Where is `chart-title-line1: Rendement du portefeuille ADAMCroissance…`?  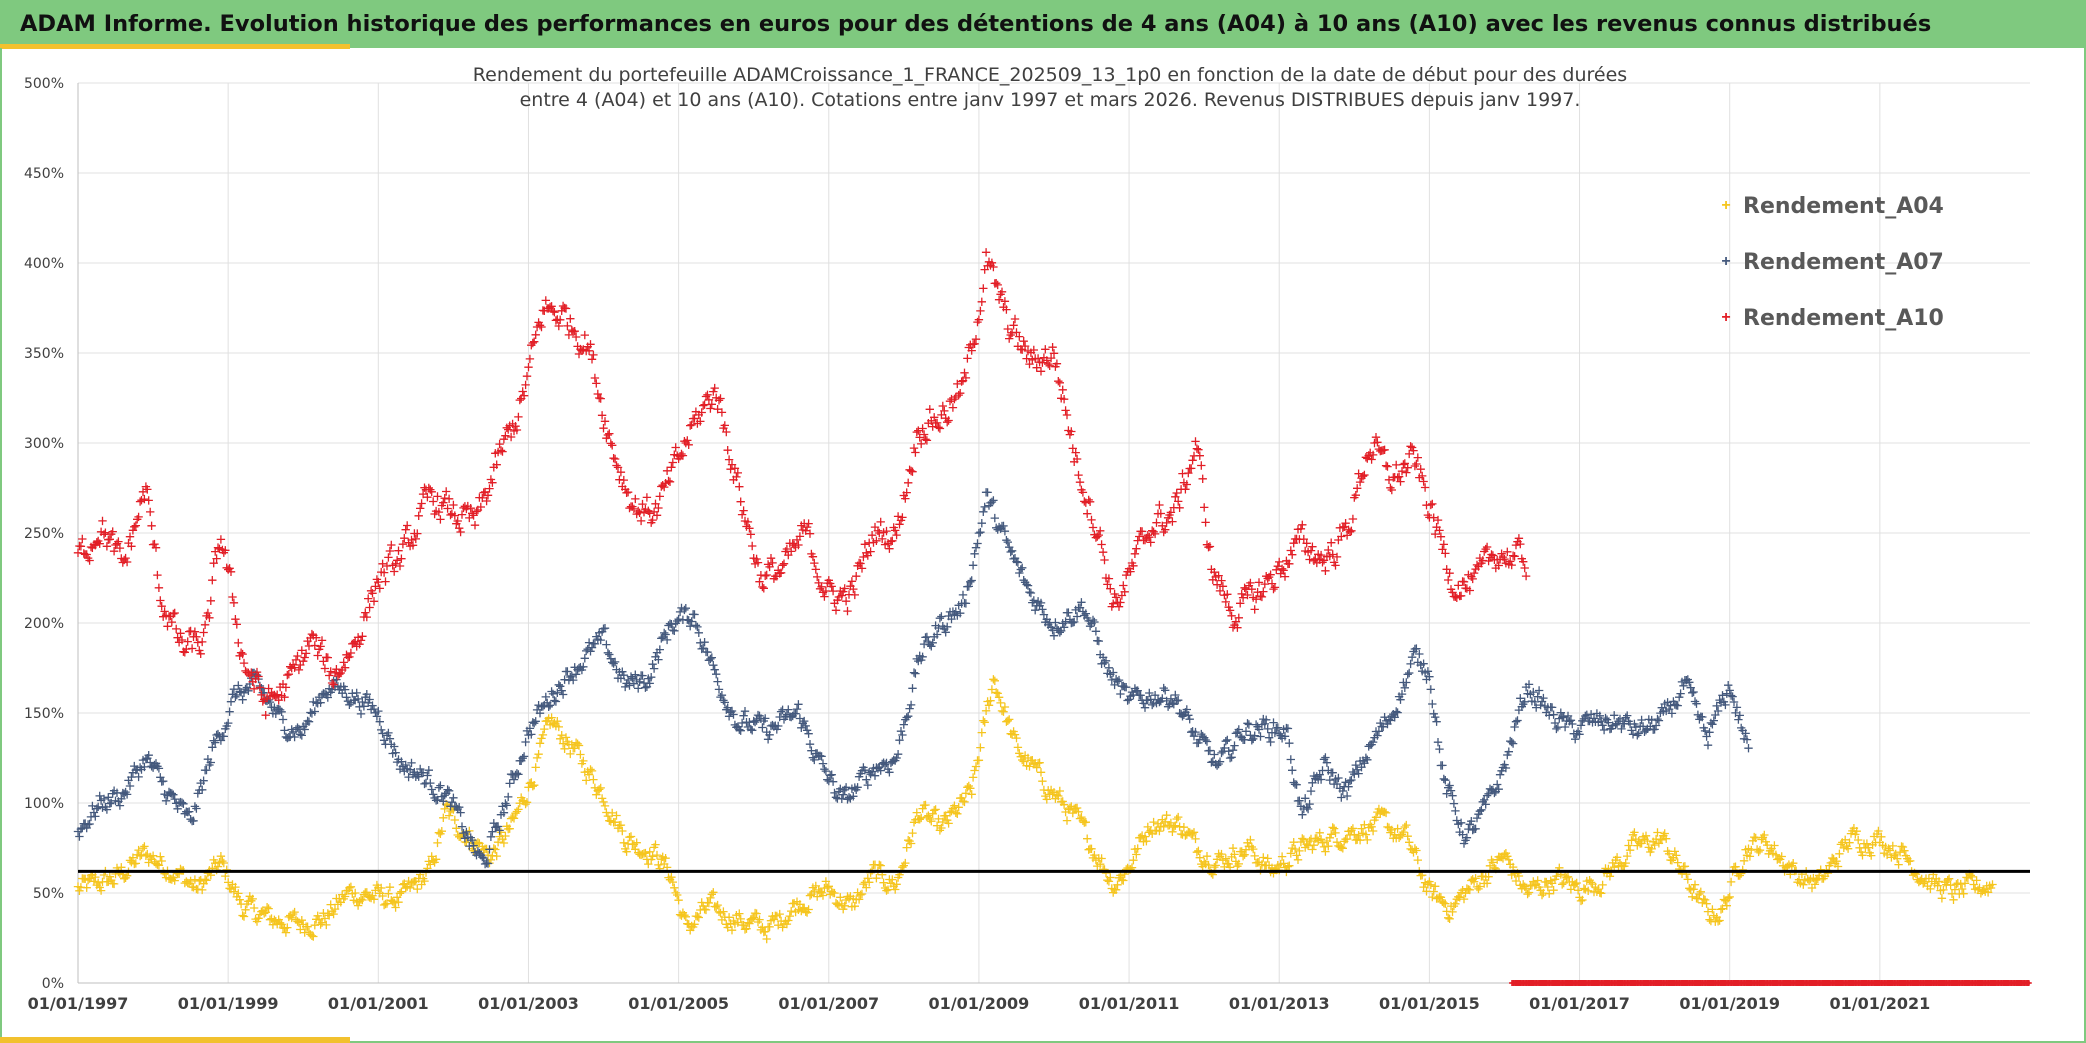 chart-title-line1: Rendement du portefeuille ADAMCroissance… is located at coordinates (1050, 75).